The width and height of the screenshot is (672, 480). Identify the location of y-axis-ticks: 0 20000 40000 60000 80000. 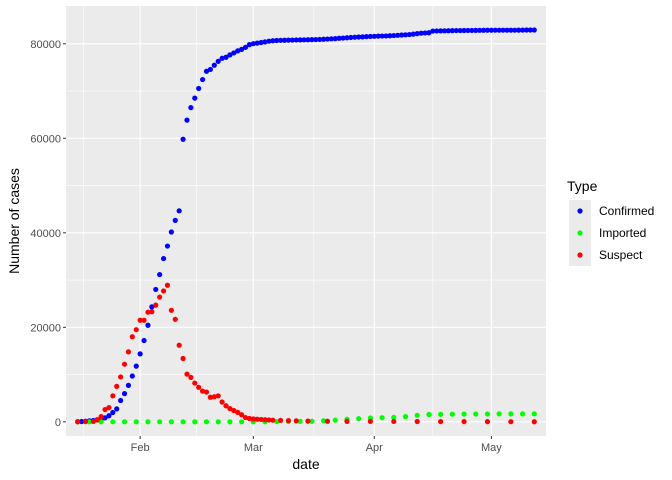
(48, 234).